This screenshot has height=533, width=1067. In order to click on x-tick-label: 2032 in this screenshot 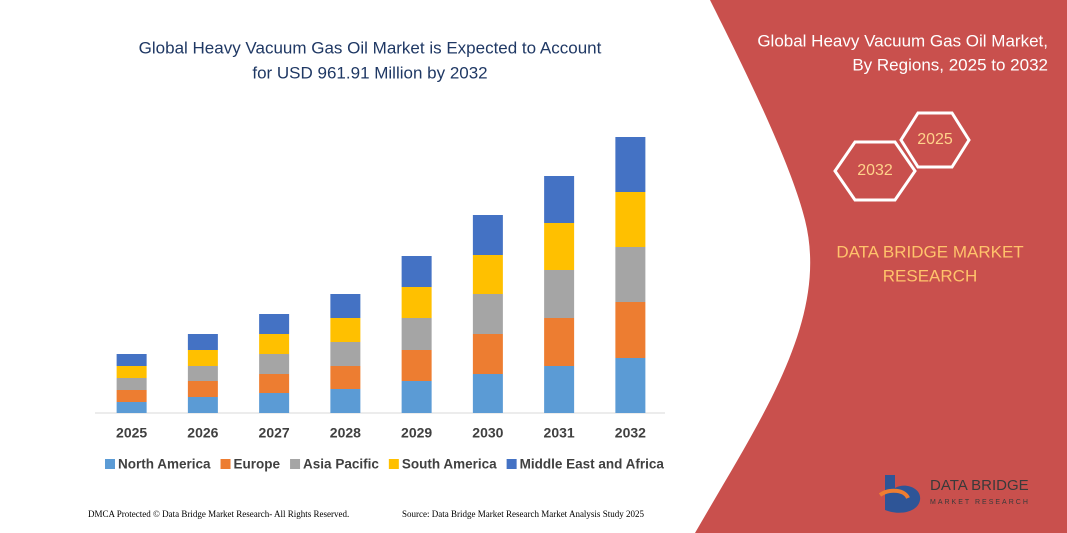, I will do `click(630, 433)`.